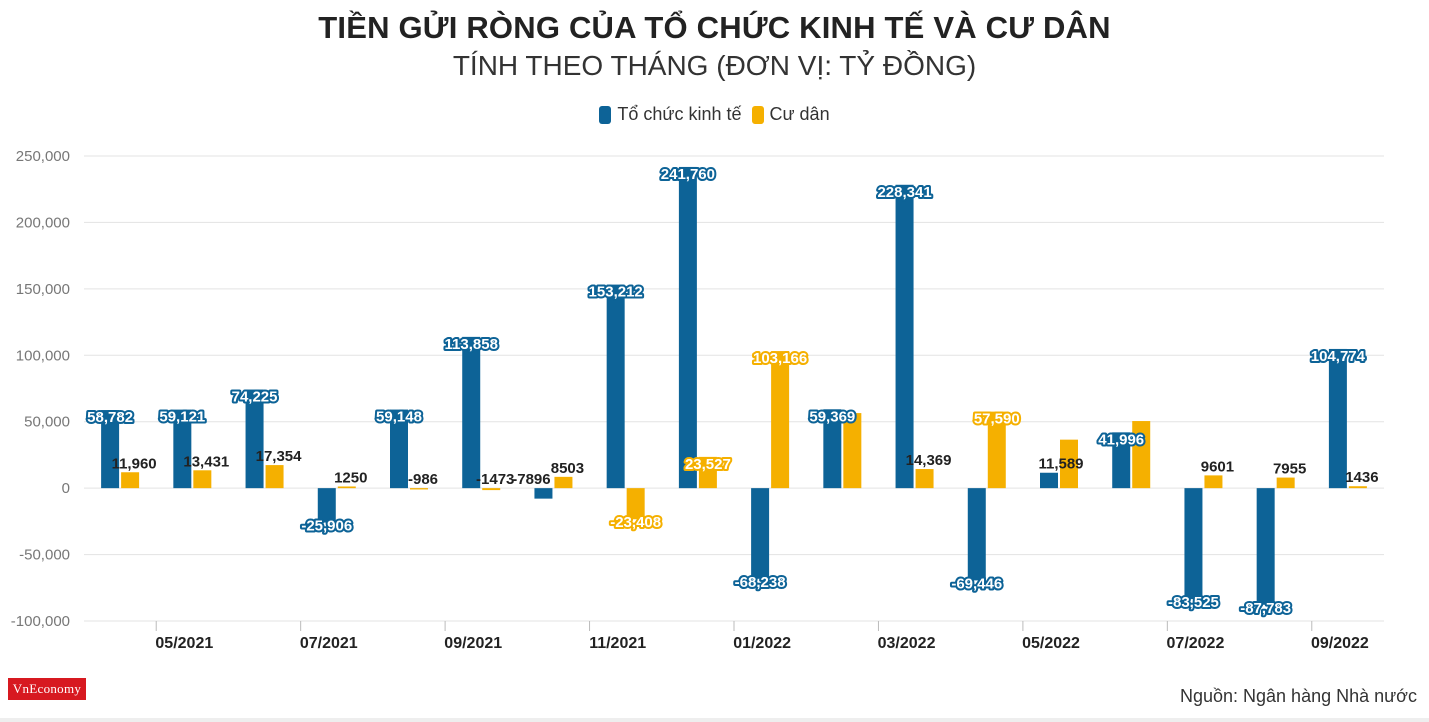  What do you see at coordinates (66, 488) in the screenshot?
I see `y-tick-label: 0` at bounding box center [66, 488].